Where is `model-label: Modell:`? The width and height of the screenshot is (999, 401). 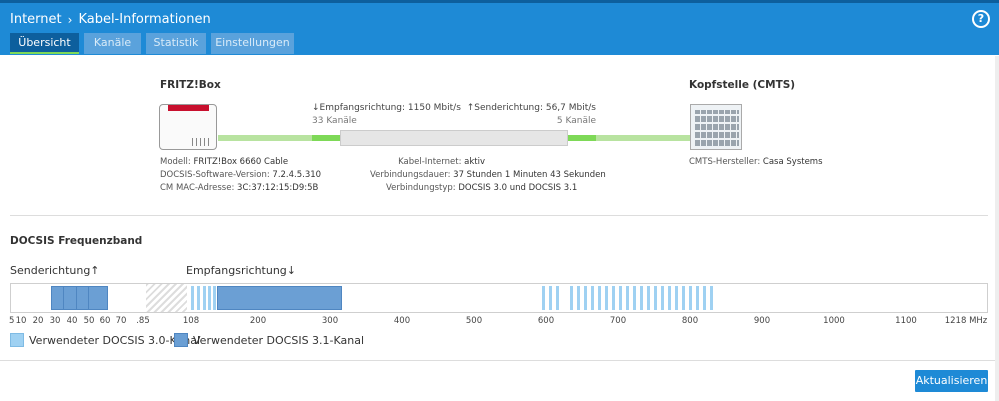
model-label: Modell: is located at coordinates (177, 162).